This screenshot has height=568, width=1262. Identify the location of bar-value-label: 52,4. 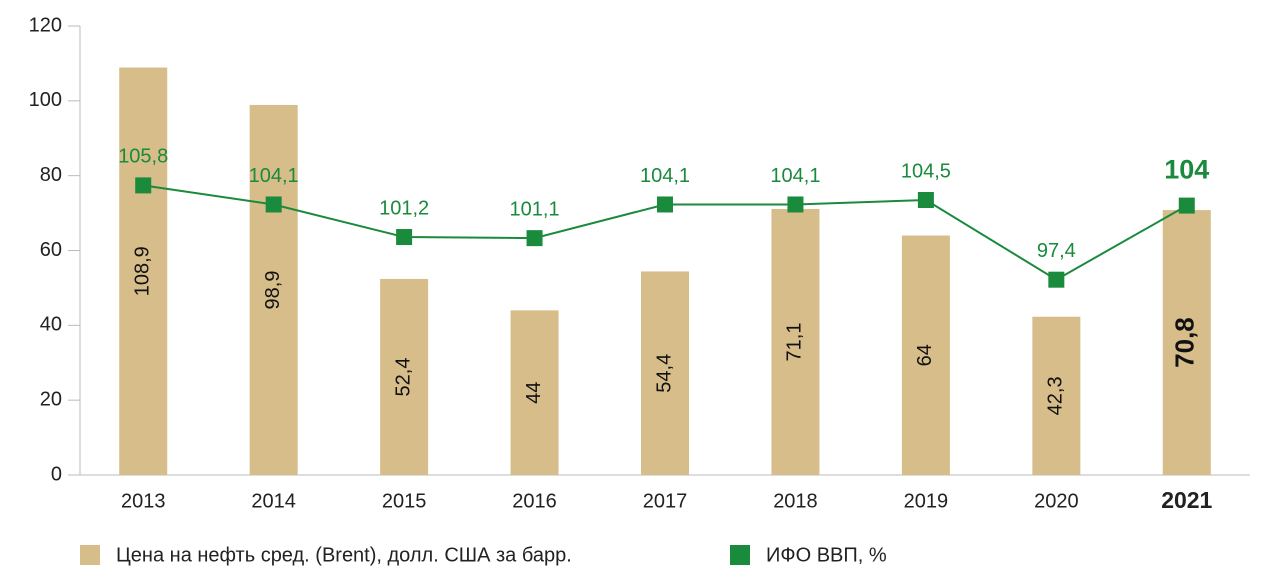
(403, 376).